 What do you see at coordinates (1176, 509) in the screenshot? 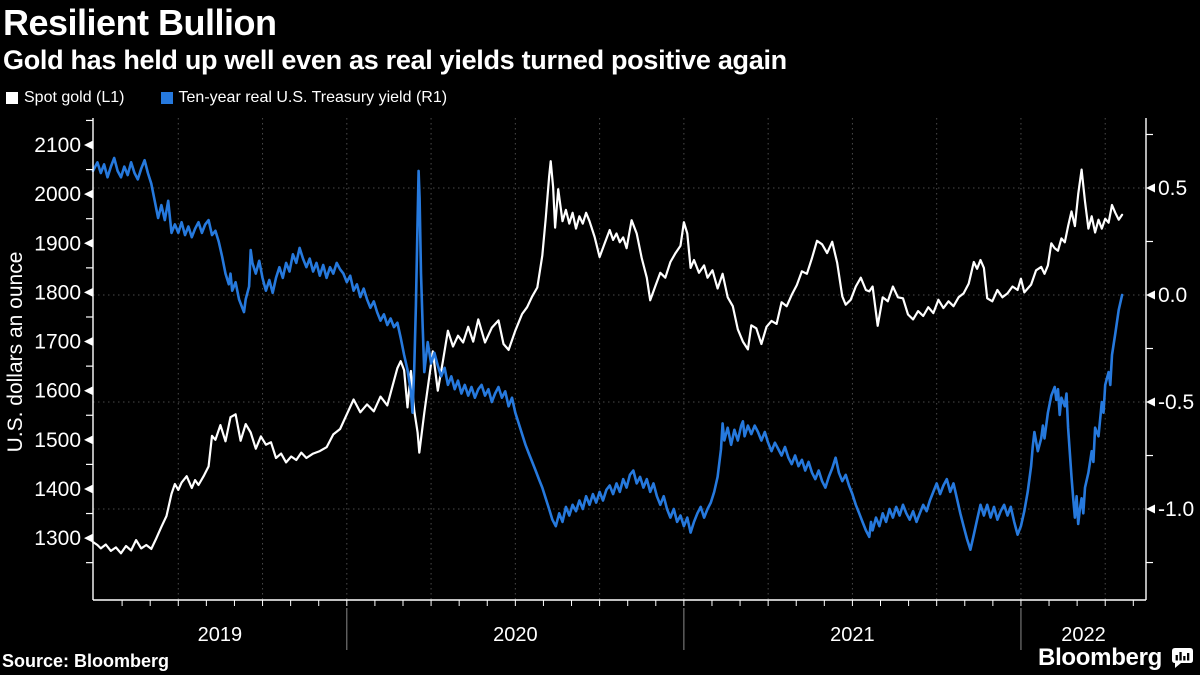
I see `svg-text: -1.0` at bounding box center [1176, 509].